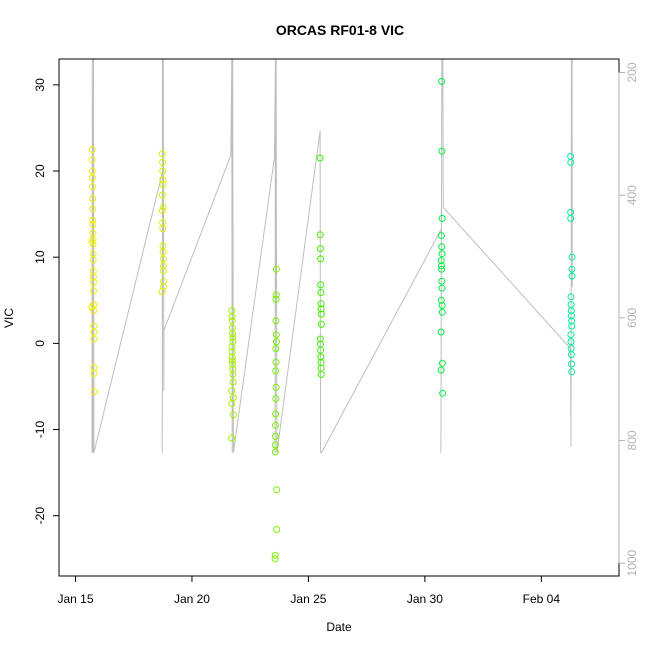  I want to click on x-tick-label: Jan 20, so click(192, 599).